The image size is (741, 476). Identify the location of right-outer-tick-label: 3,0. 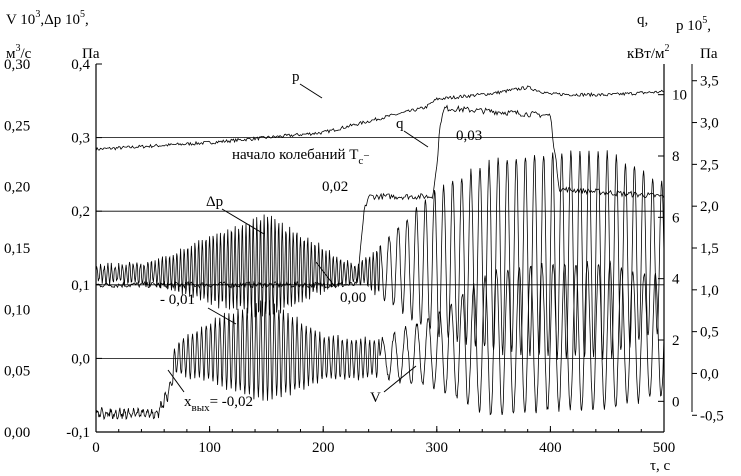
(709, 124).